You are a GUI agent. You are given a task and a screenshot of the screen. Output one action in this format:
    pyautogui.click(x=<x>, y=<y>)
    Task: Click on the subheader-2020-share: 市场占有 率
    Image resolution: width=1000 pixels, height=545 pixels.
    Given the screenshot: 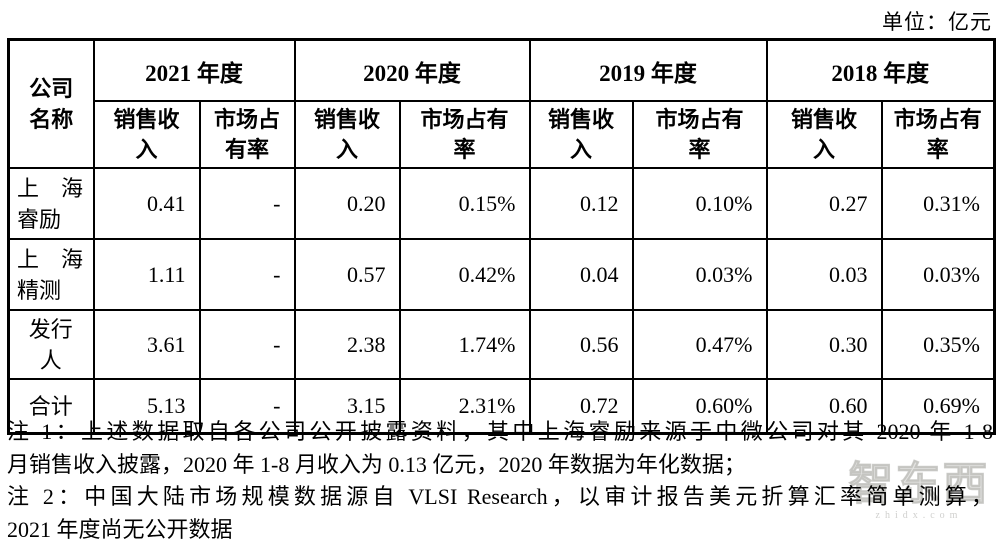 What is the action you would take?
    pyautogui.click(x=464, y=134)
    